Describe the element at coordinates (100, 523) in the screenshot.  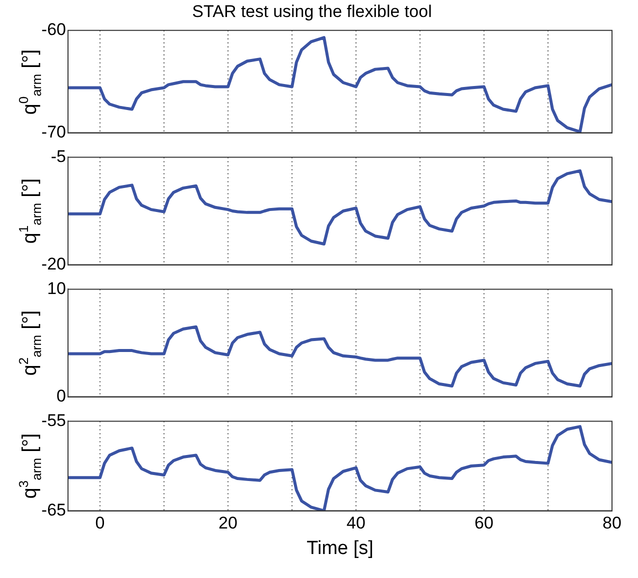
I see `x-tick-label: 0` at that location.